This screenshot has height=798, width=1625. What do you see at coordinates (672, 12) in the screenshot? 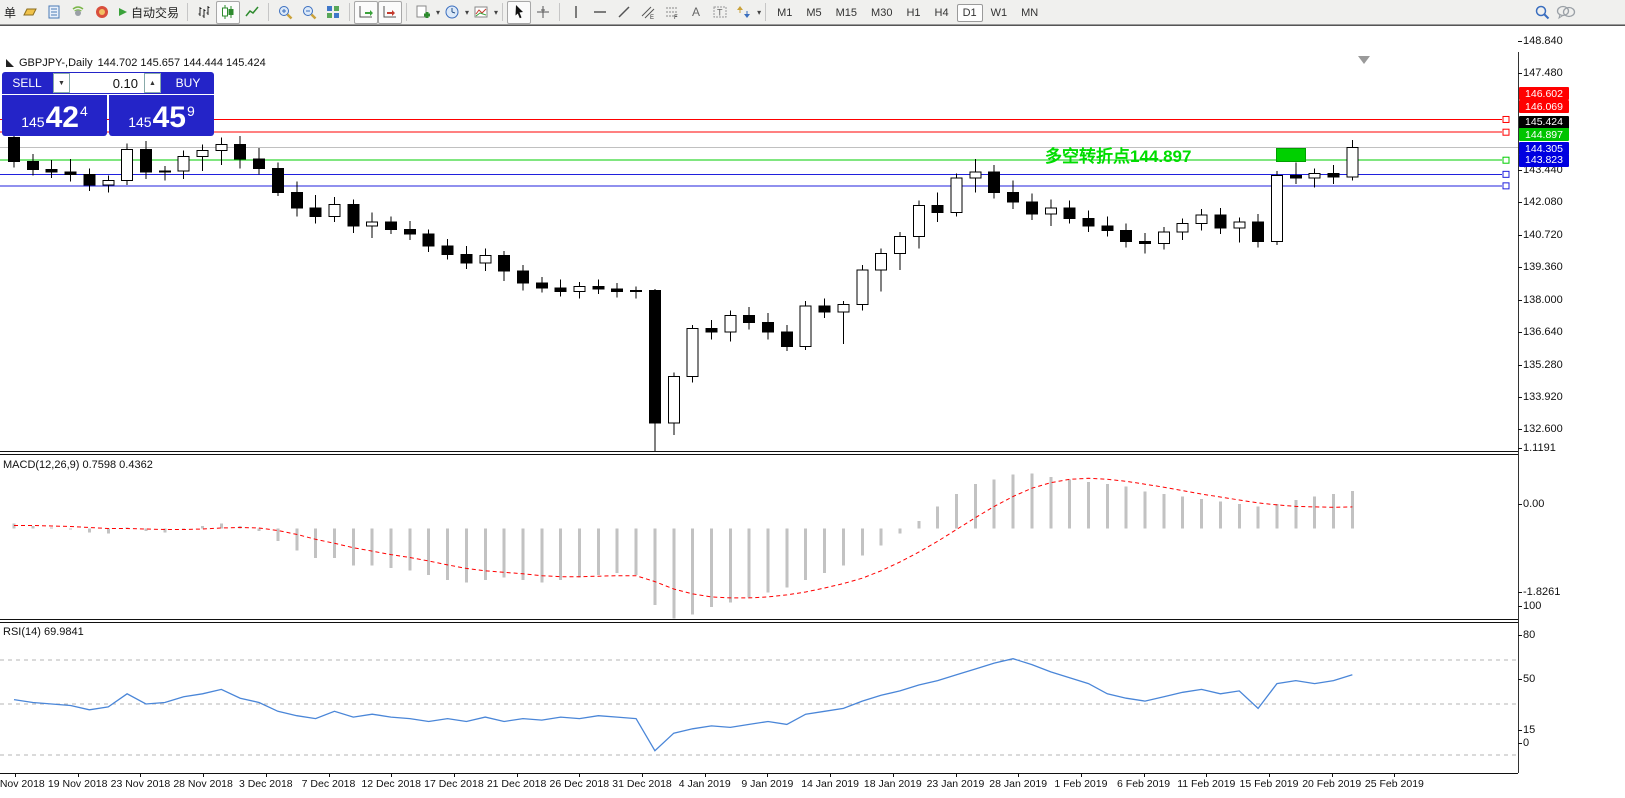
I see `fibonacci-icon: F` at bounding box center [672, 12].